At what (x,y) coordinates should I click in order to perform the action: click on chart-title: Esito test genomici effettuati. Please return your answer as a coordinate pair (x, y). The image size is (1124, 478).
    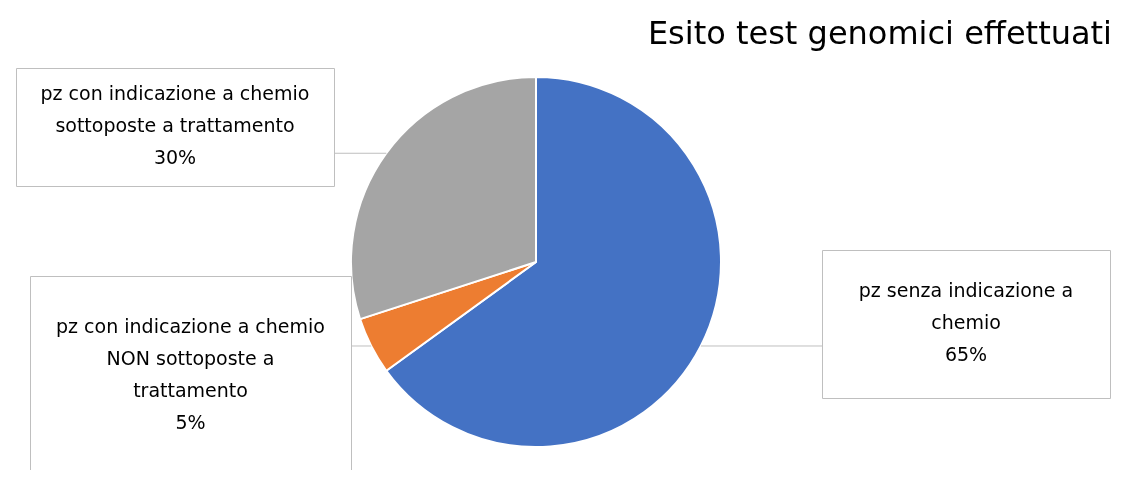
    Looking at the image, I should click on (879, 33).